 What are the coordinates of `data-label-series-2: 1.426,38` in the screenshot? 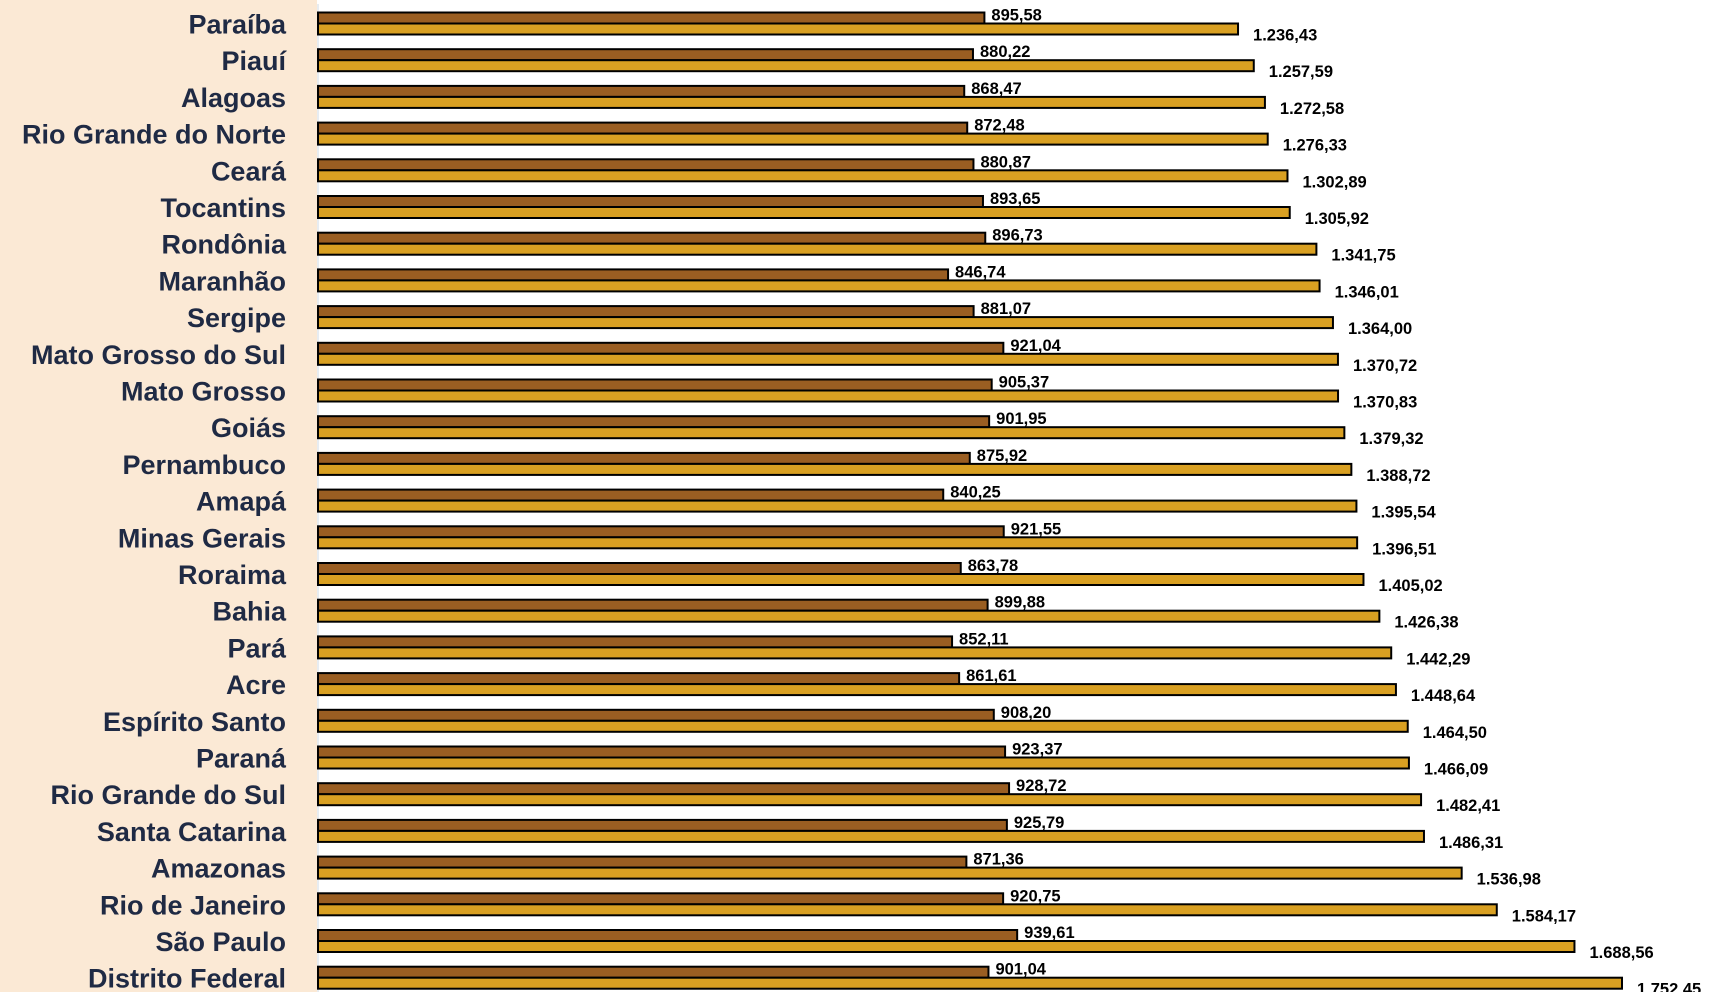 It's located at (1426, 623).